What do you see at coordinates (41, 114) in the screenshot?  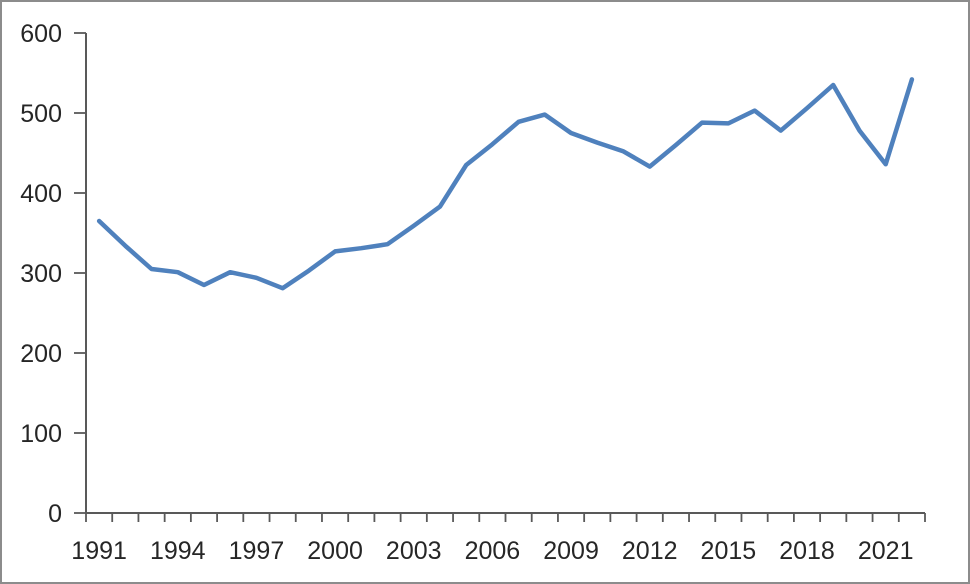 I see `y-axis-tick-label: 500` at bounding box center [41, 114].